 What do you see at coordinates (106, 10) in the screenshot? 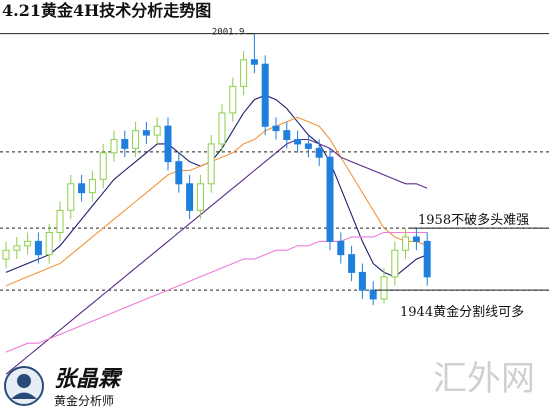
I see `chart-title: 4.21黄金4H技术分析走势图` at bounding box center [106, 10].